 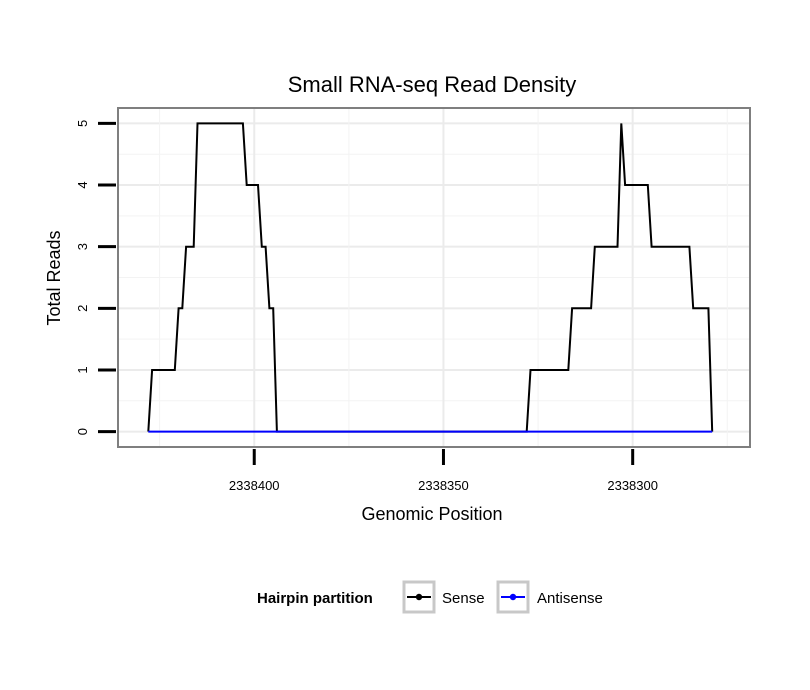 What do you see at coordinates (54, 277) in the screenshot?
I see `y-axis-title: Total Reads` at bounding box center [54, 277].